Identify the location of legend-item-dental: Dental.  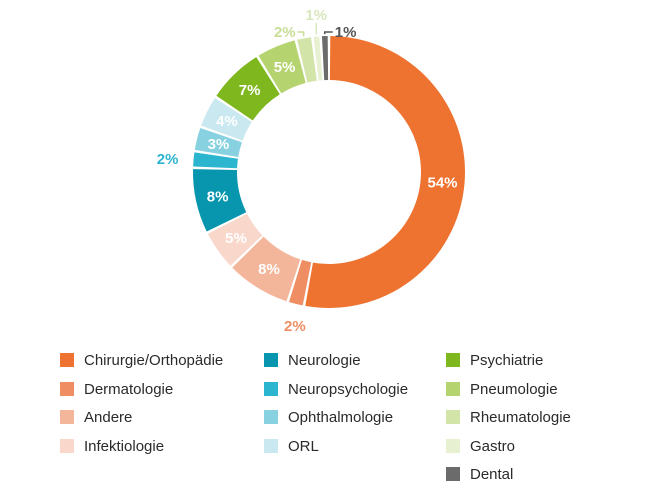
(479, 474).